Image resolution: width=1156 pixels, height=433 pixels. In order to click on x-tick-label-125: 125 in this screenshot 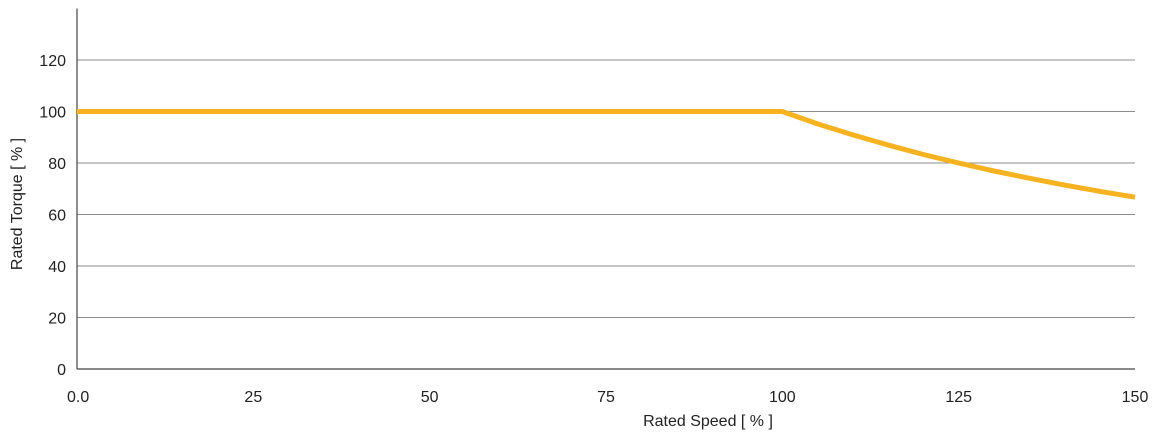, I will do `click(958, 397)`.